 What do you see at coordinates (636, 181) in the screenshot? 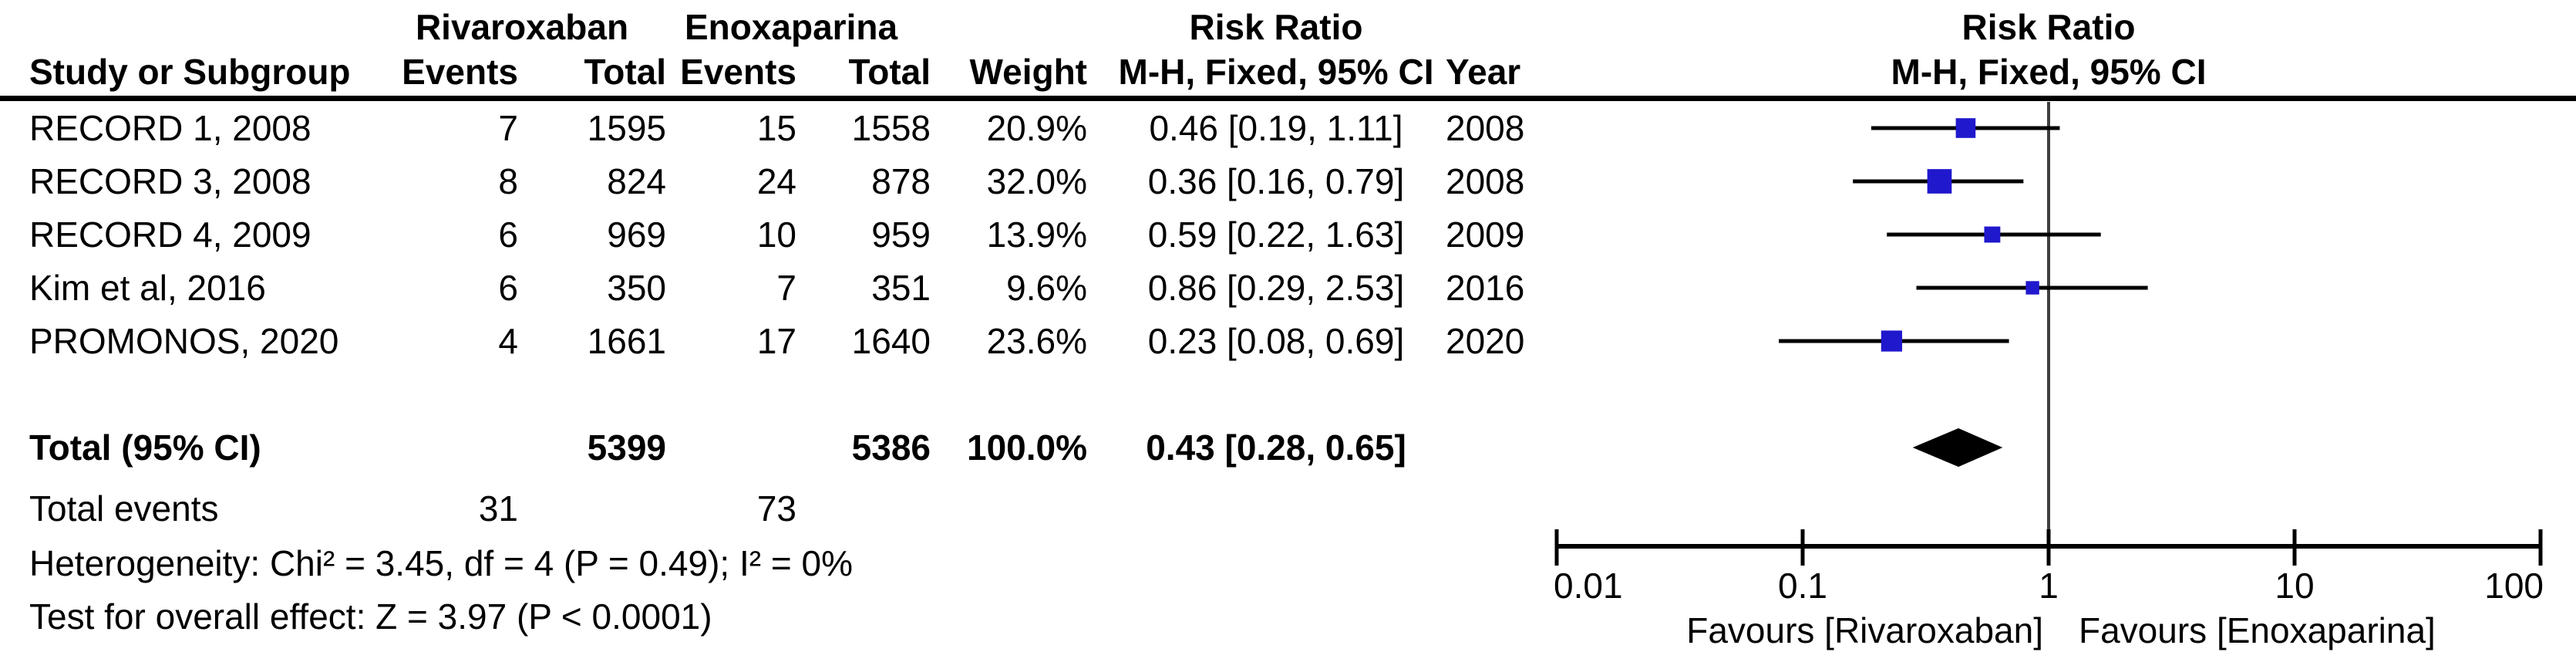
I see `treatment-total-value: 824` at bounding box center [636, 181].